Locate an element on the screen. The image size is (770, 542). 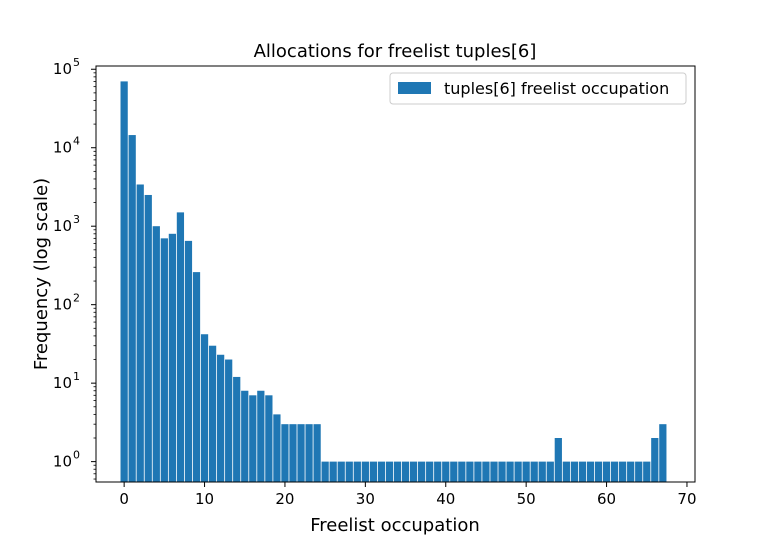
y-tick-exponent: 4 is located at coordinates (76, 141).